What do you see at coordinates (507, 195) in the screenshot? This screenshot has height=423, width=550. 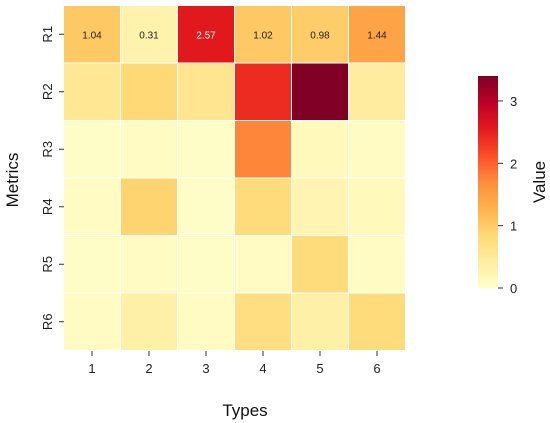 I see `colorbar-ticks: 0 1 2 3` at bounding box center [507, 195].